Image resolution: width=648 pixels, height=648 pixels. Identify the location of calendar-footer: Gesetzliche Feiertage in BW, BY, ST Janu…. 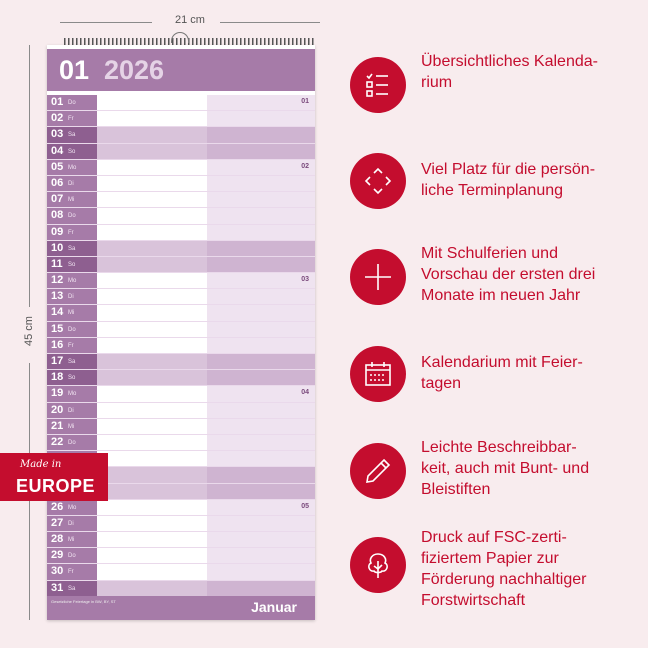
(181, 608).